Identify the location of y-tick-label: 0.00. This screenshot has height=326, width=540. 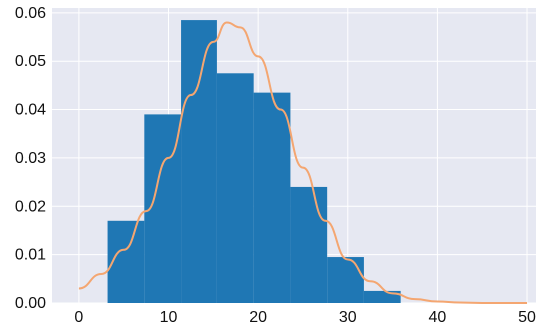
(30, 303).